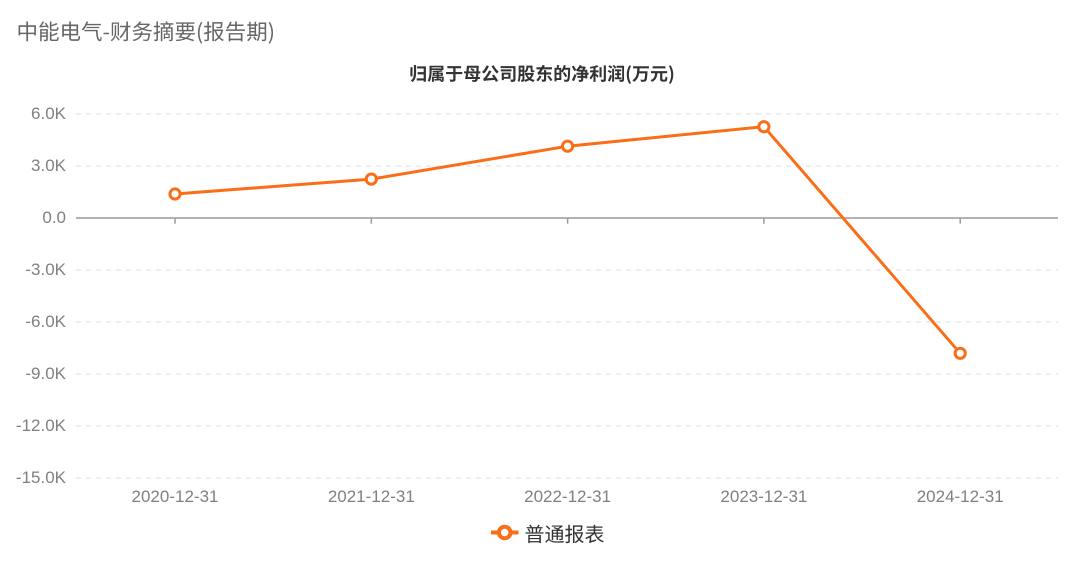 The image size is (1080, 566). I want to click on svg-text: 2020-12-31, so click(175, 496).